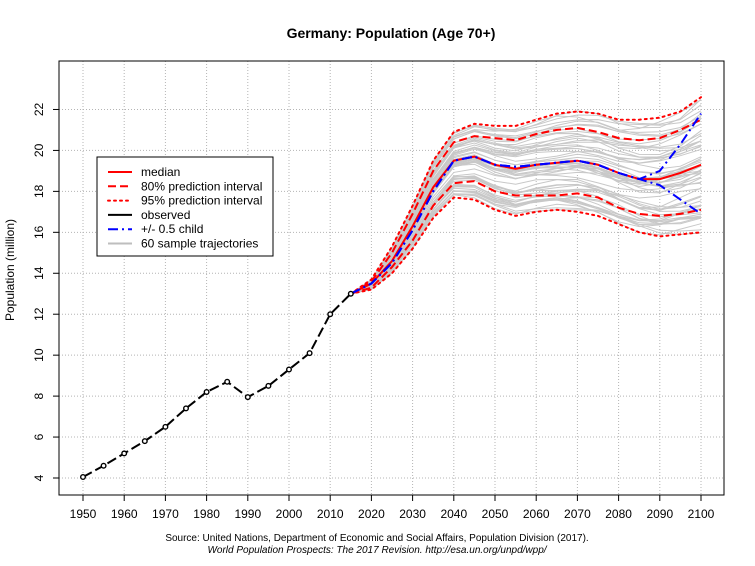 This screenshot has height=566, width=755. Describe the element at coordinates (172, 229) in the screenshot. I see `legend-label: +/- 0.5 child` at that location.